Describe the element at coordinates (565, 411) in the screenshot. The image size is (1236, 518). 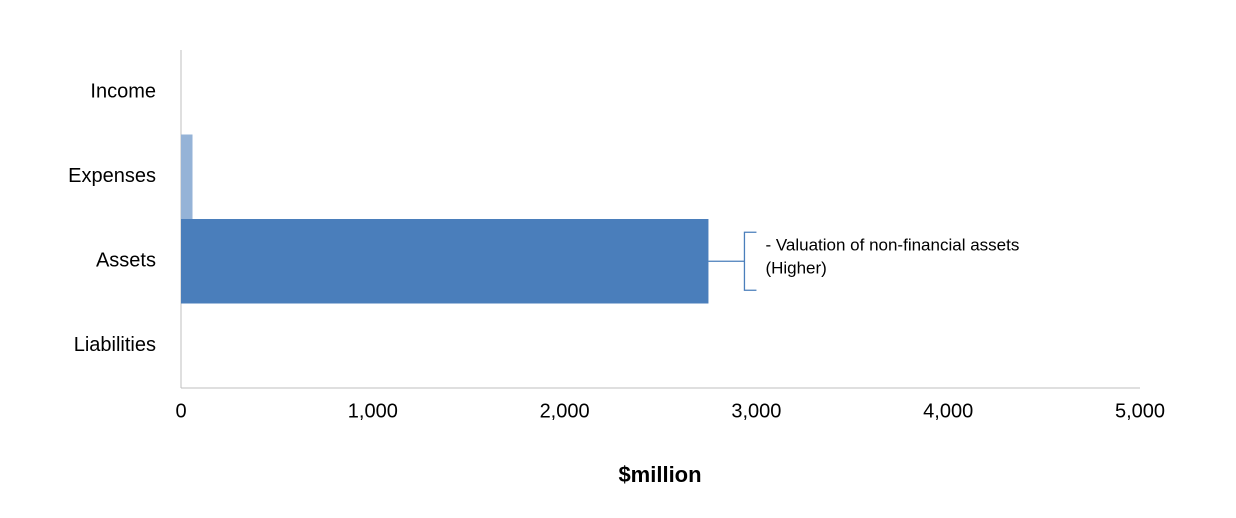
I see `x-tick-label: 2,000` at that location.